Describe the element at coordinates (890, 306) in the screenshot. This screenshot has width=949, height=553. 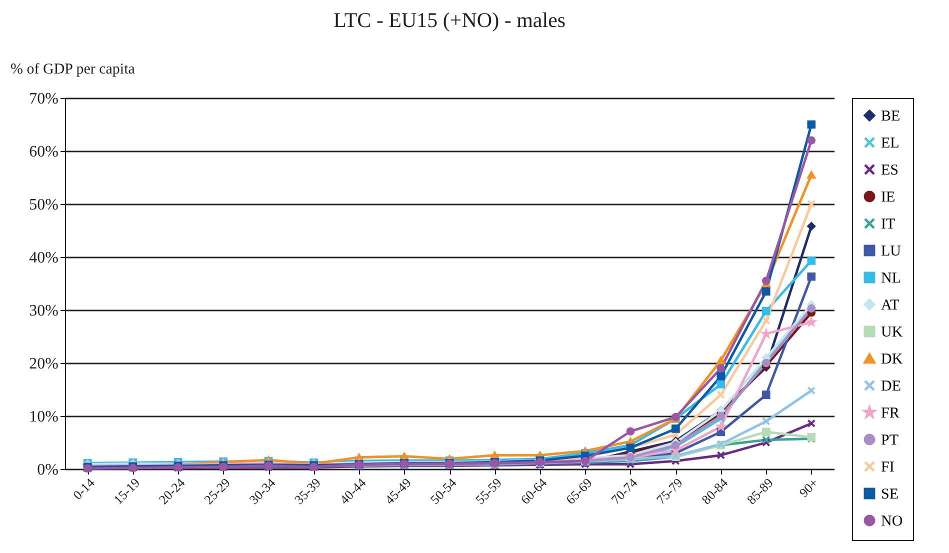
I see `legend-label: AT` at that location.